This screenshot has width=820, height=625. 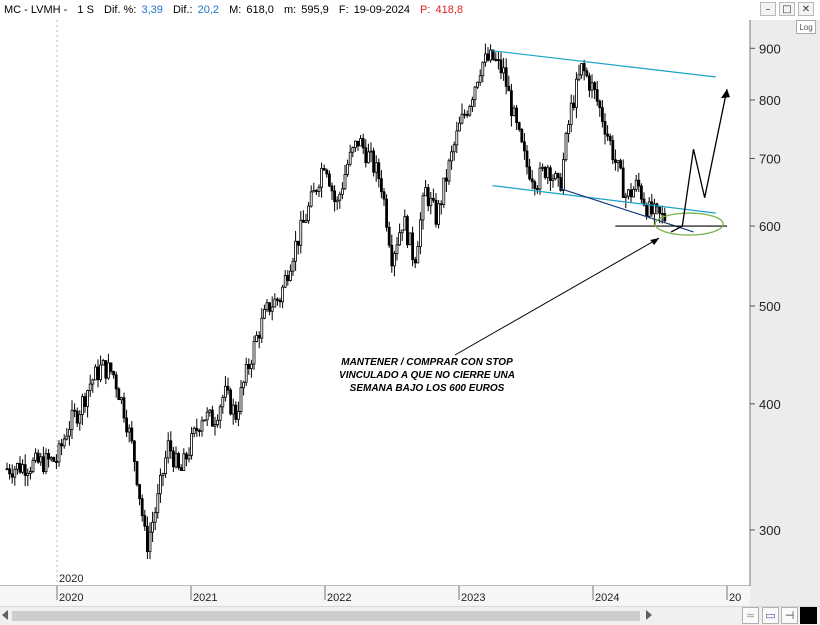 What do you see at coordinates (425, 10) in the screenshot?
I see `price-label: P:` at bounding box center [425, 10].